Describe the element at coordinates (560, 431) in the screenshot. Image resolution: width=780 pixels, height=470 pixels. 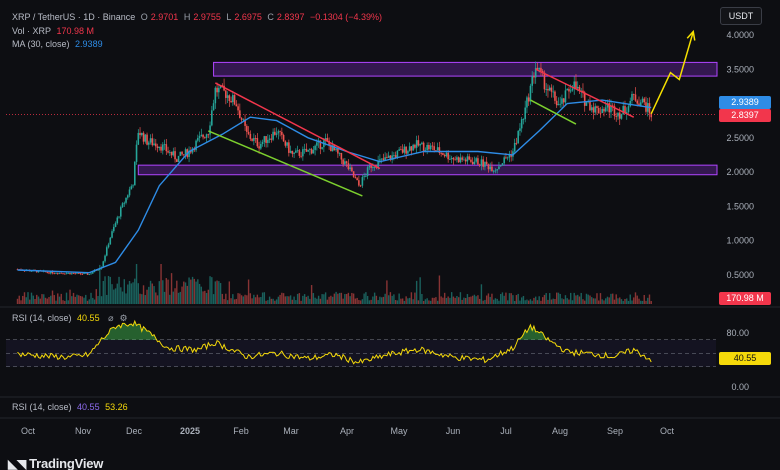
I see `x-tick-label: Aug` at that location.